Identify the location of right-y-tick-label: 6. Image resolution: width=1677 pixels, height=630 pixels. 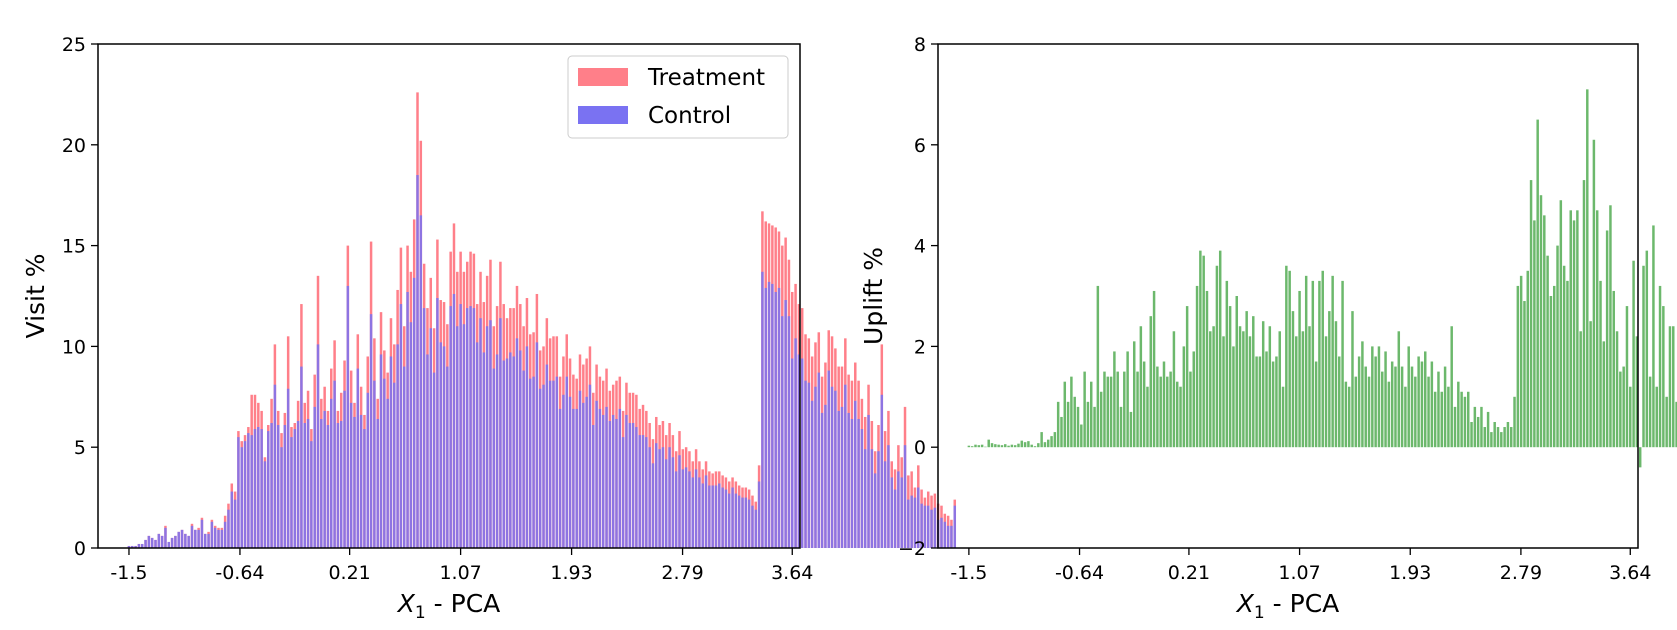
(920, 146).